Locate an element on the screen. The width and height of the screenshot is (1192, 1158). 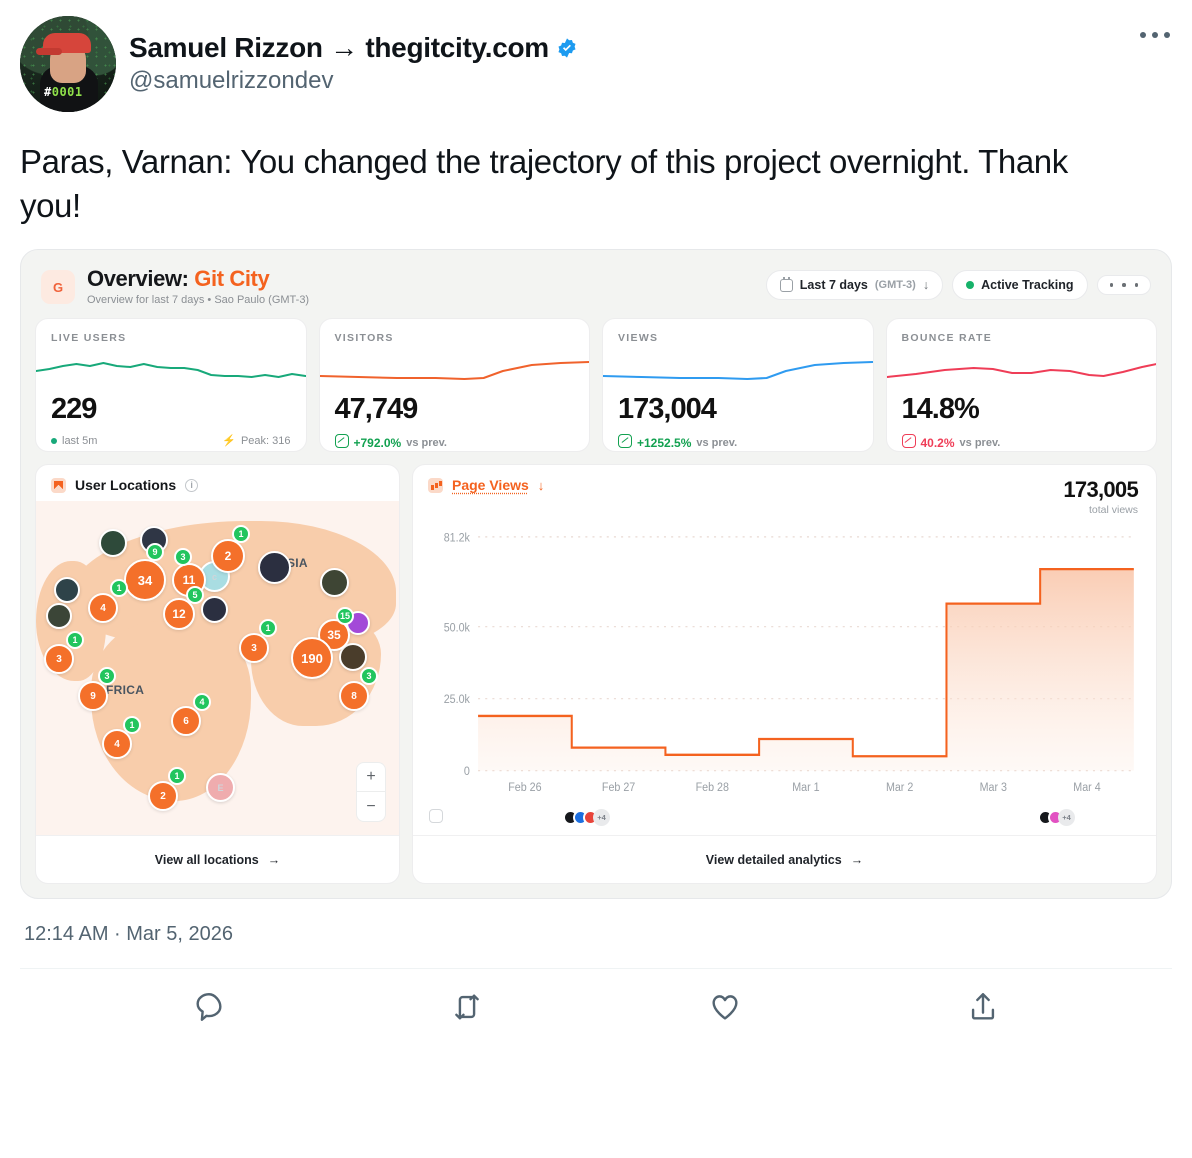
user-avatar-marker: E is located at coordinates (220, 788).